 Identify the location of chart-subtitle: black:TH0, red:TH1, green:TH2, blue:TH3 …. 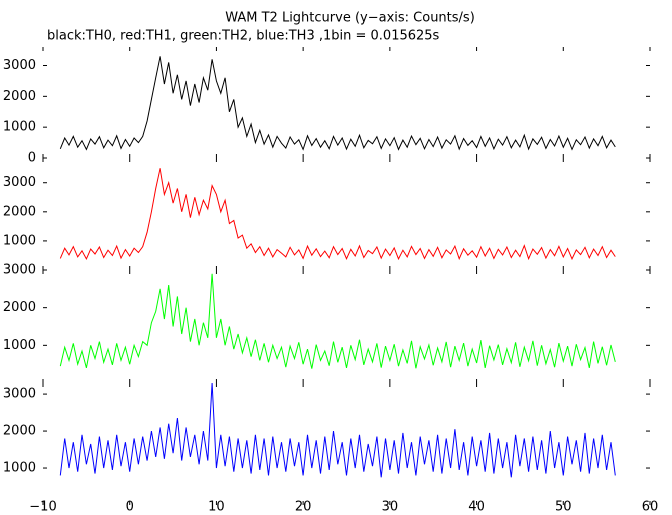
(243, 36).